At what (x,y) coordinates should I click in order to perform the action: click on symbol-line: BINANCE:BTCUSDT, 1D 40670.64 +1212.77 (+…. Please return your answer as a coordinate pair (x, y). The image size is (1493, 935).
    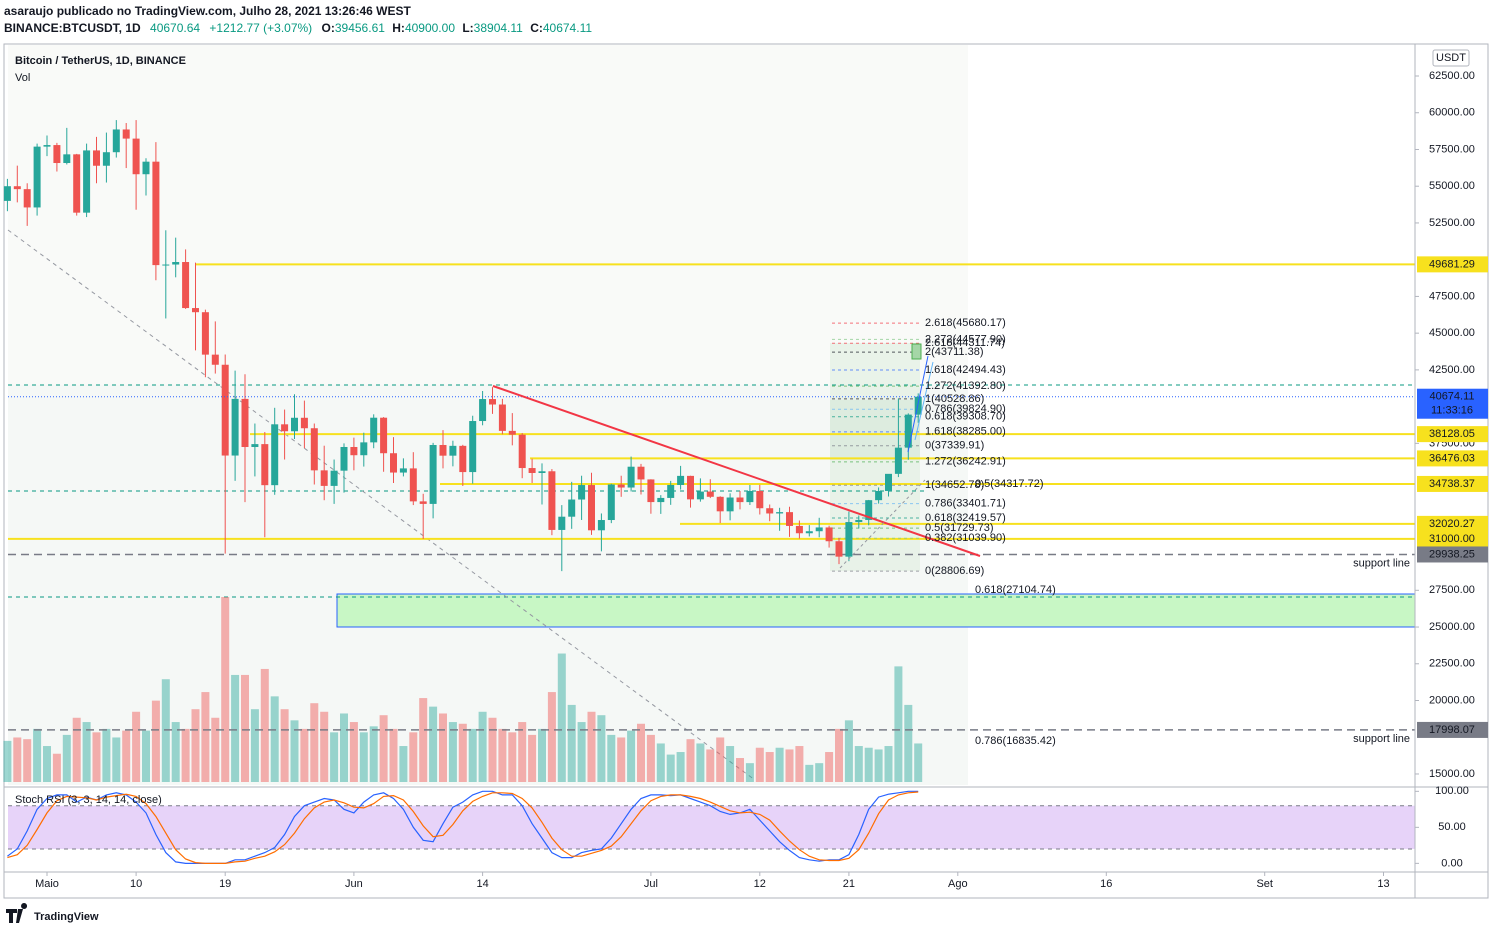
    Looking at the image, I should click on (298, 28).